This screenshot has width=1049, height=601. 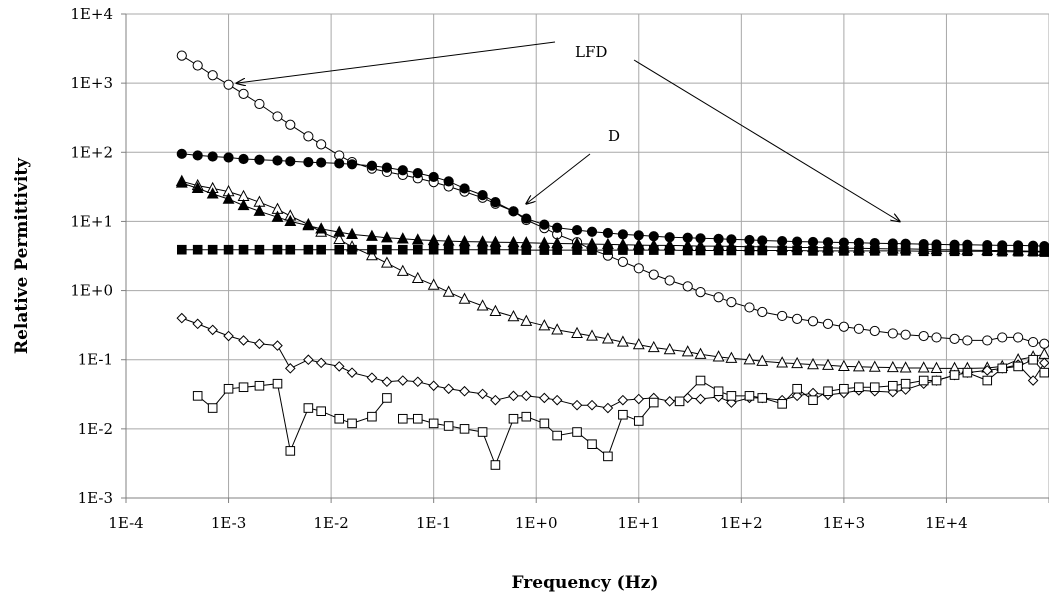 What do you see at coordinates (95, 360) in the screenshot?
I see `y-tick-label: 1E-1` at bounding box center [95, 360].